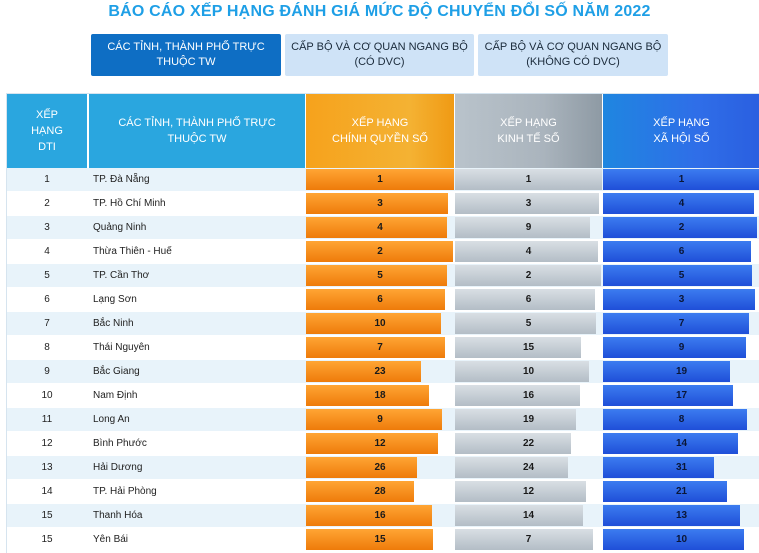 The height and width of the screenshot is (553, 759). What do you see at coordinates (681, 467) in the screenshot?
I see `soc-rank-value: 31` at bounding box center [681, 467].